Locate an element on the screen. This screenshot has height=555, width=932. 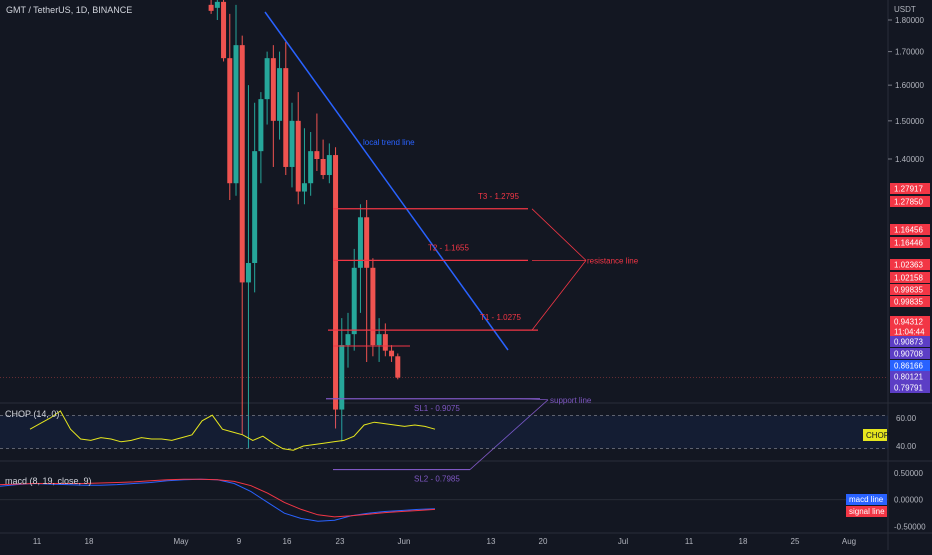
price-label-text: 1.27917 is located at coordinates (908, 189).